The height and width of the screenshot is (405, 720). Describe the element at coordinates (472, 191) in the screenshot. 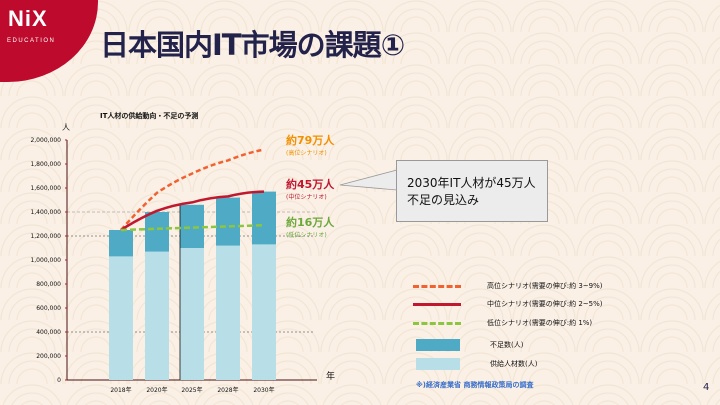

I see `callout-box: 2030年IT人材が45万人不足の見込み` at that location.